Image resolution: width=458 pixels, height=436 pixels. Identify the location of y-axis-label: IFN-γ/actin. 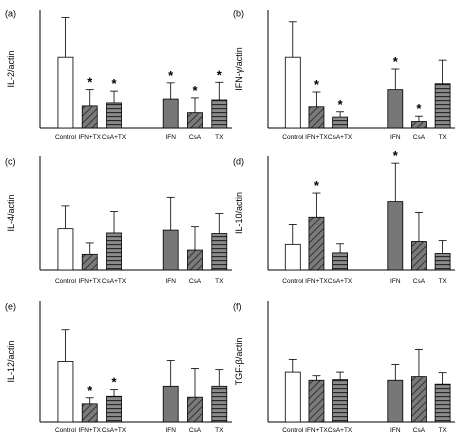
(239, 69).